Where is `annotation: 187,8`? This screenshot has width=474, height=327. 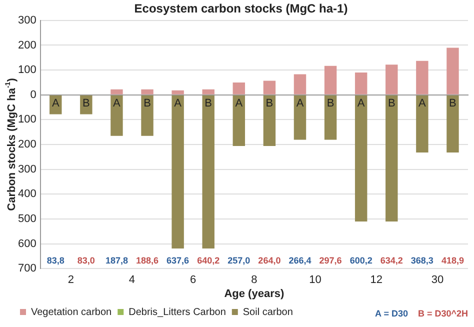 annotation: 187,8 is located at coordinates (116, 261).